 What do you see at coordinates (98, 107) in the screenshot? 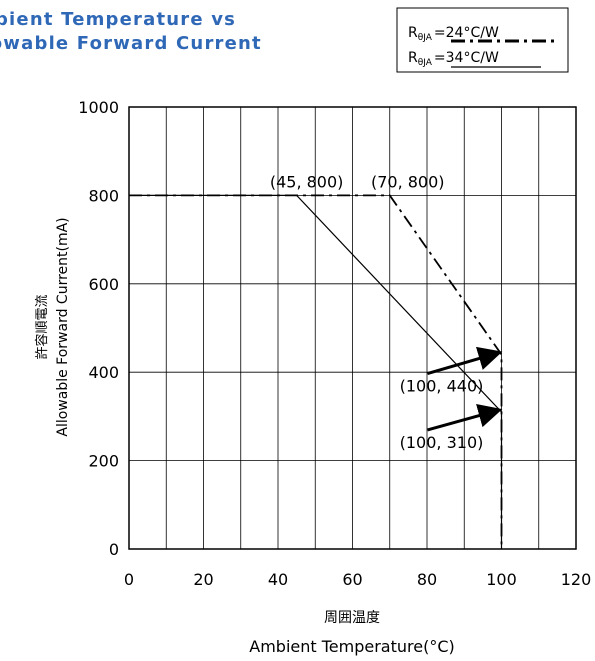
I see `y-tick-label-1000: 1000` at bounding box center [98, 107].